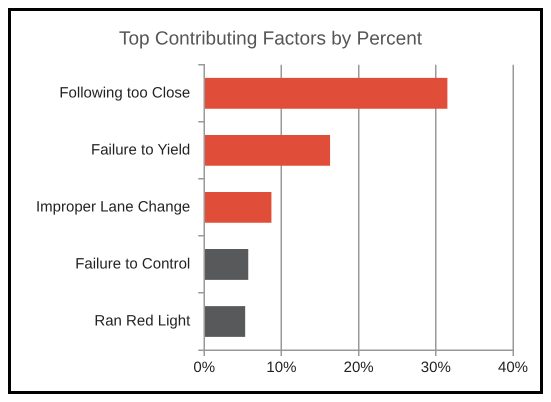 This screenshot has width=551, height=402. What do you see at coordinates (140, 150) in the screenshot?
I see `y-tick-label: Failure to Yield` at bounding box center [140, 150].